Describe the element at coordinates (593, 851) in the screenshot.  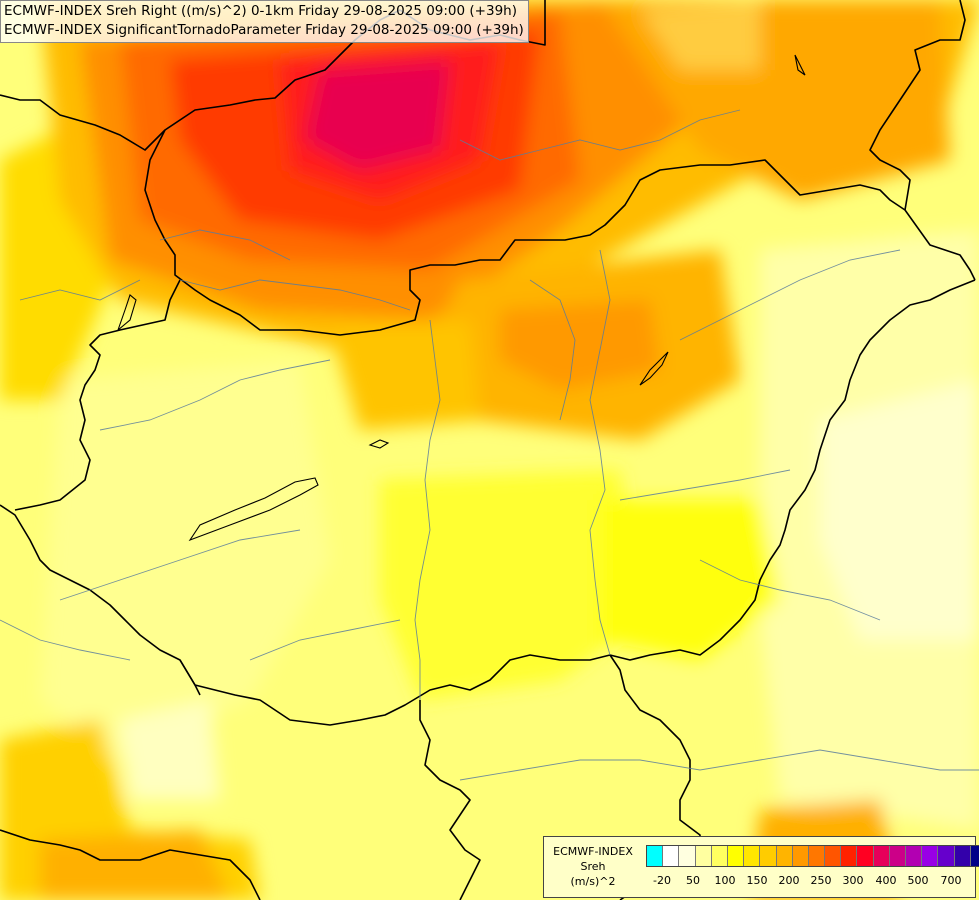
I see `legend-source: ECMWF-INDEX` at that location.